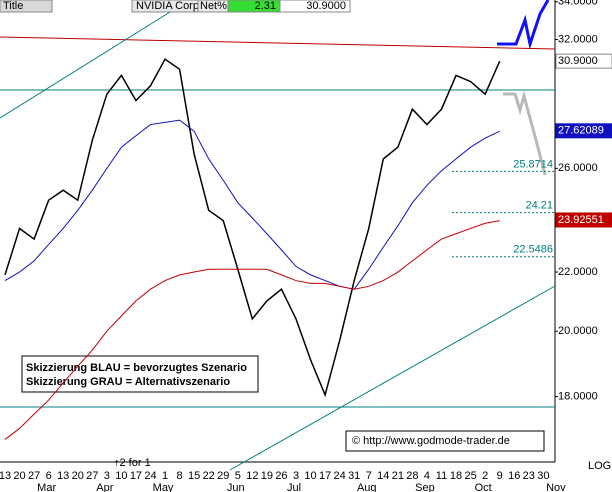 This screenshot has width=612, height=492. Describe the element at coordinates (194, 476) in the screenshot. I see `x-tick-label: 15` at that location.